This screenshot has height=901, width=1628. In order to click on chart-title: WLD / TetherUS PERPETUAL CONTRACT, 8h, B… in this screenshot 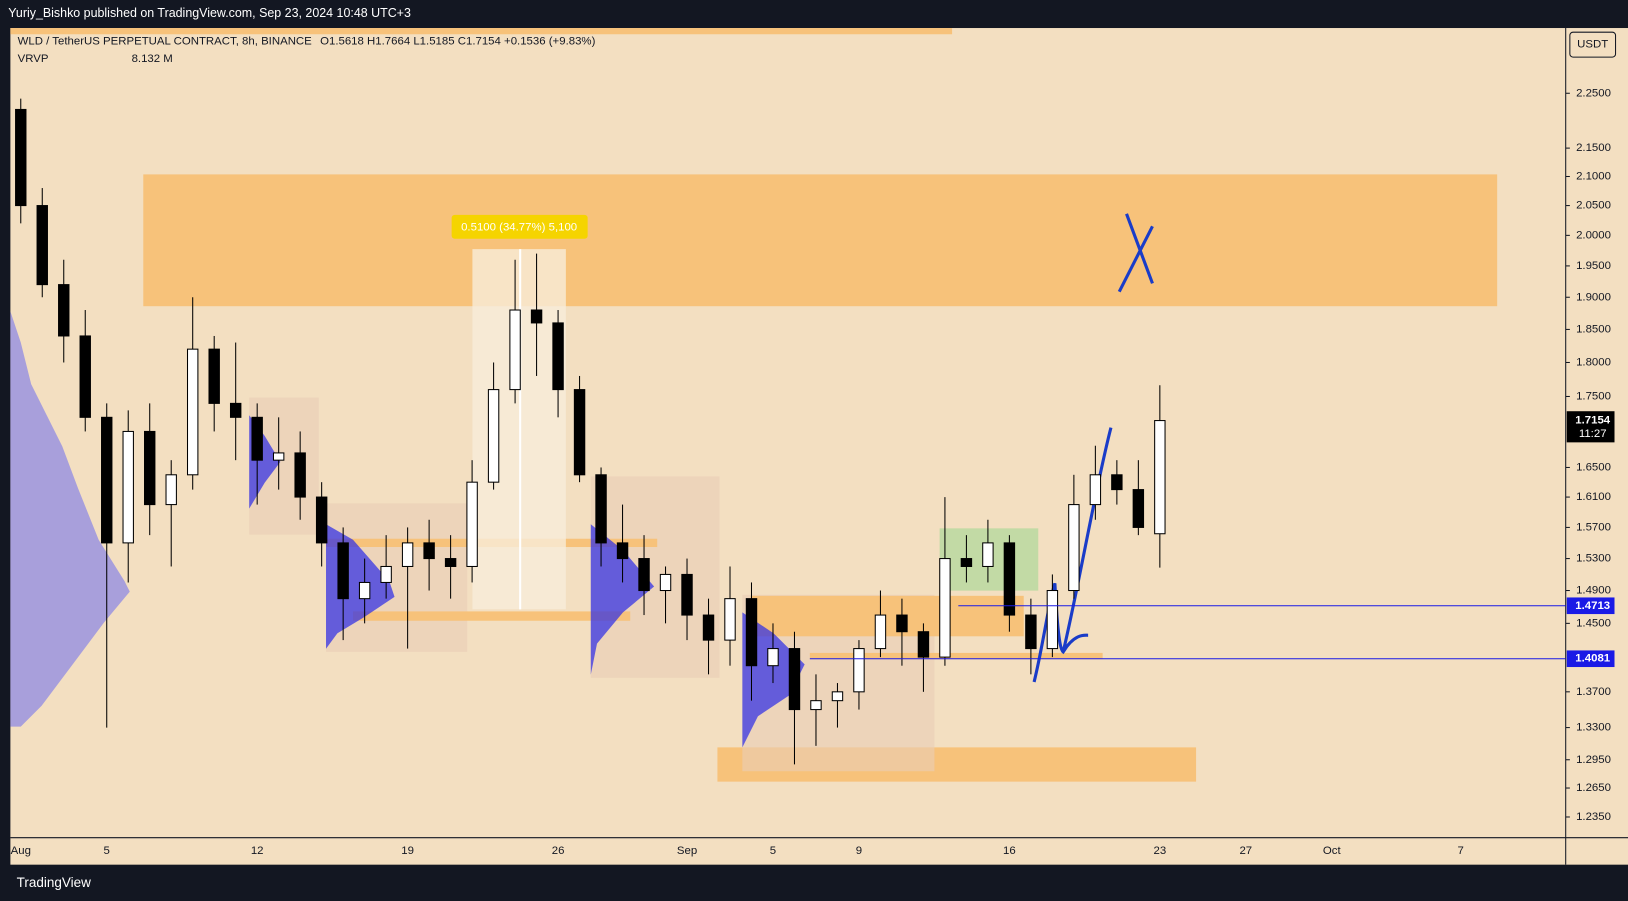, I will do `click(307, 42)`.